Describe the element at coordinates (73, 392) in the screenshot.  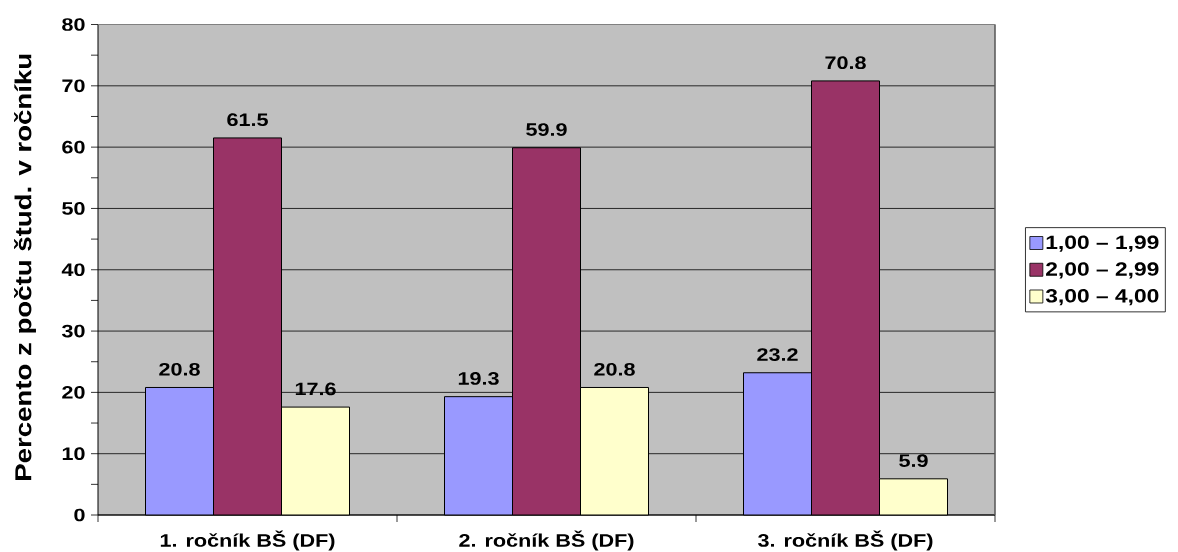
I see `y-tick-label: 20` at that location.